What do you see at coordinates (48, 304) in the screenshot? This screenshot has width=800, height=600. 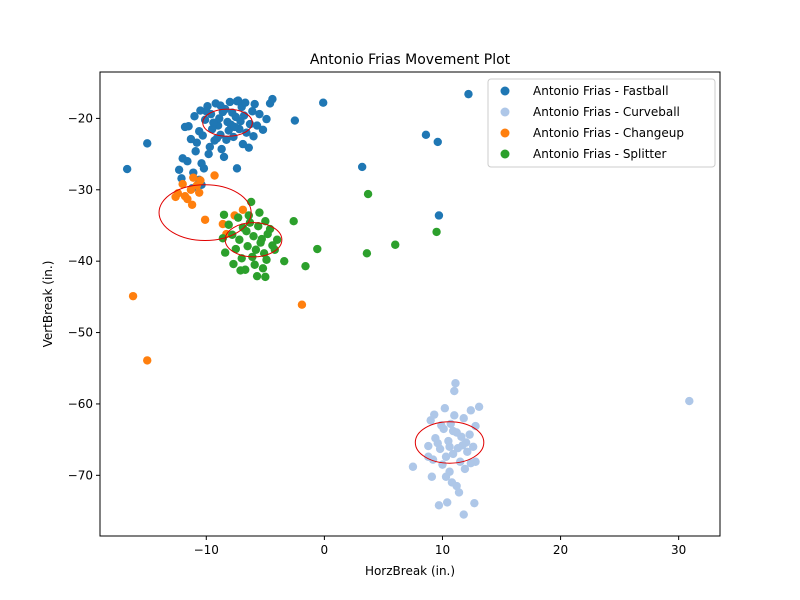 I see `y-axis-label: VertBreak (in.)` at bounding box center [48, 304].